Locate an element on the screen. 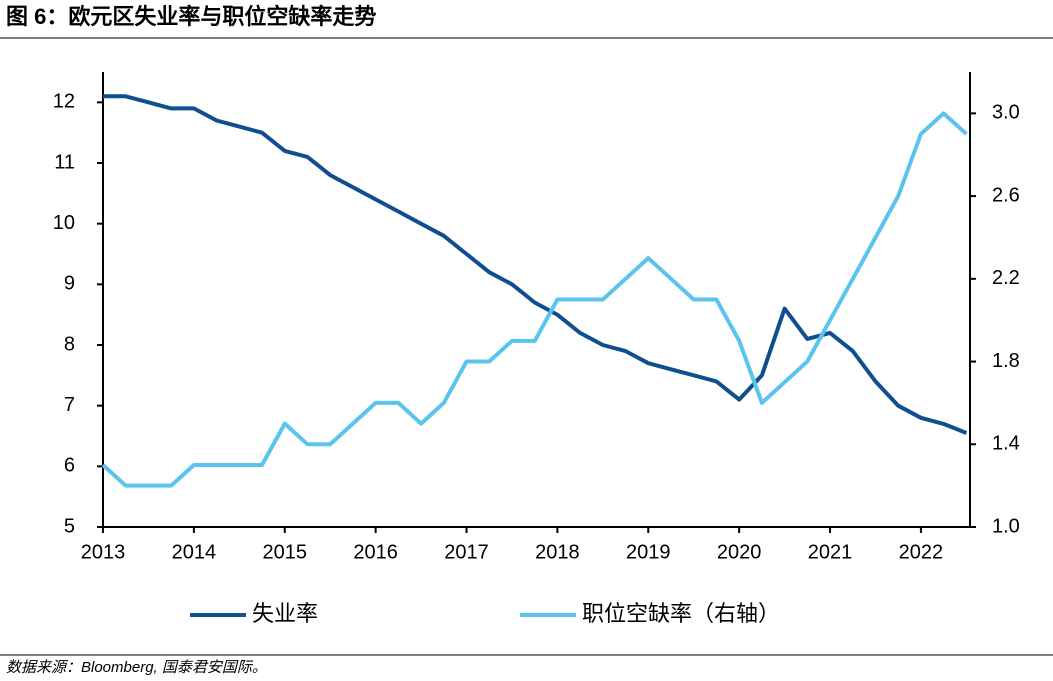  y-tick-label: 9 is located at coordinates (69, 284).